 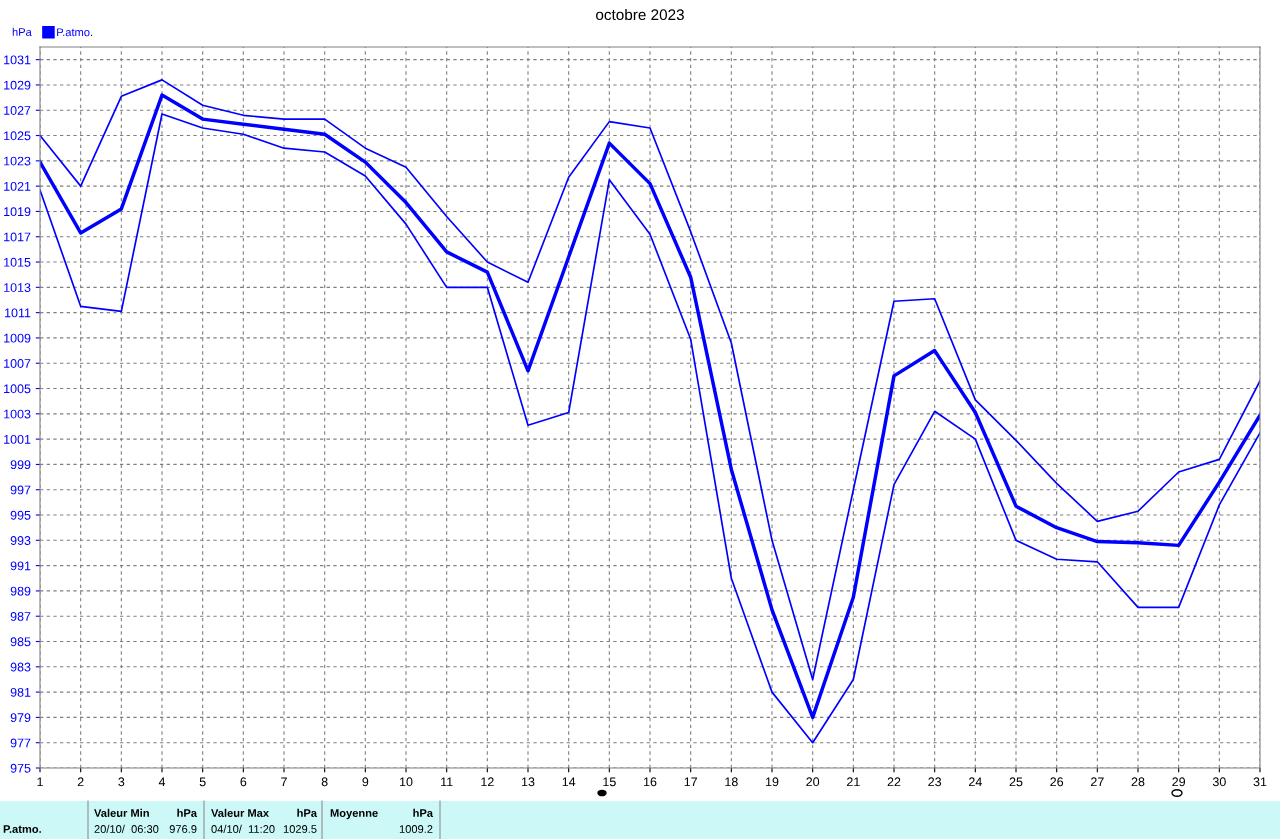 What do you see at coordinates (75, 32) in the screenshot?
I see `legend-label: P.atmo.` at bounding box center [75, 32].